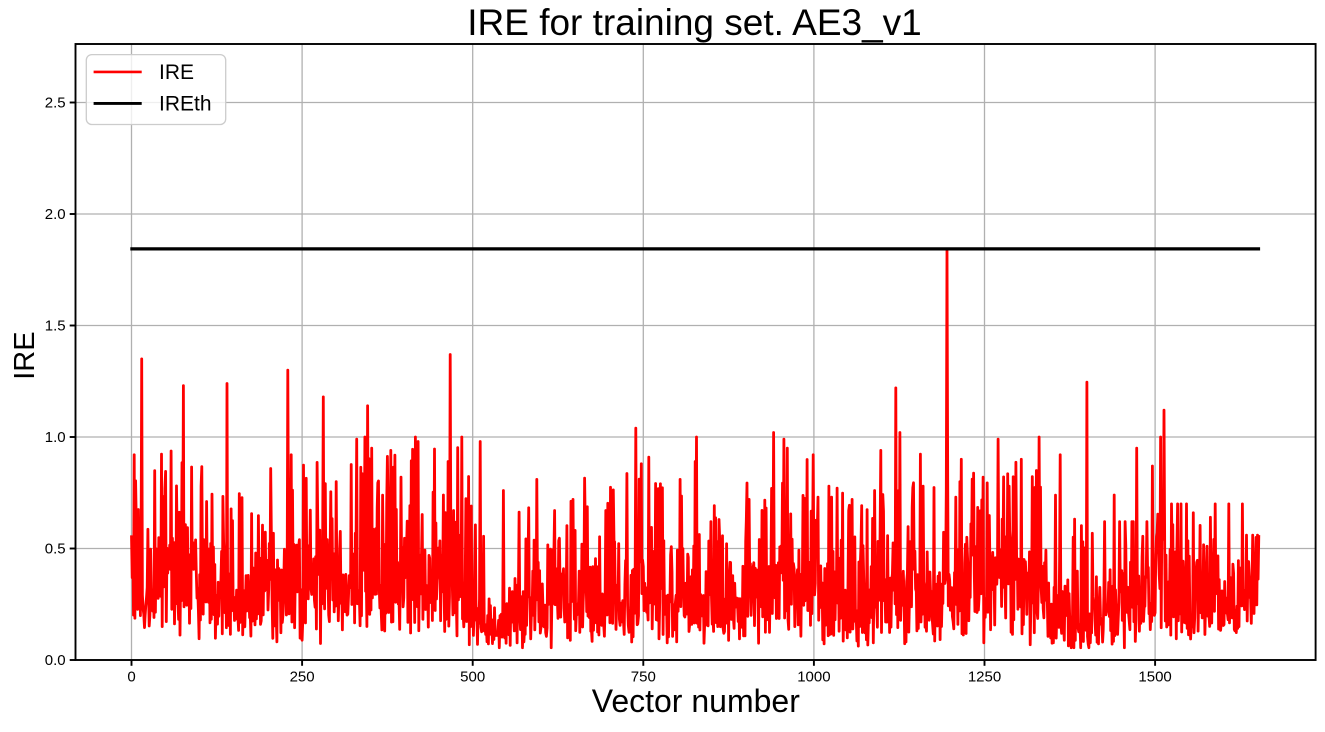 This screenshot has width=1325, height=732. Describe the element at coordinates (813, 677) in the screenshot. I see `svg-text: 1000` at that location.